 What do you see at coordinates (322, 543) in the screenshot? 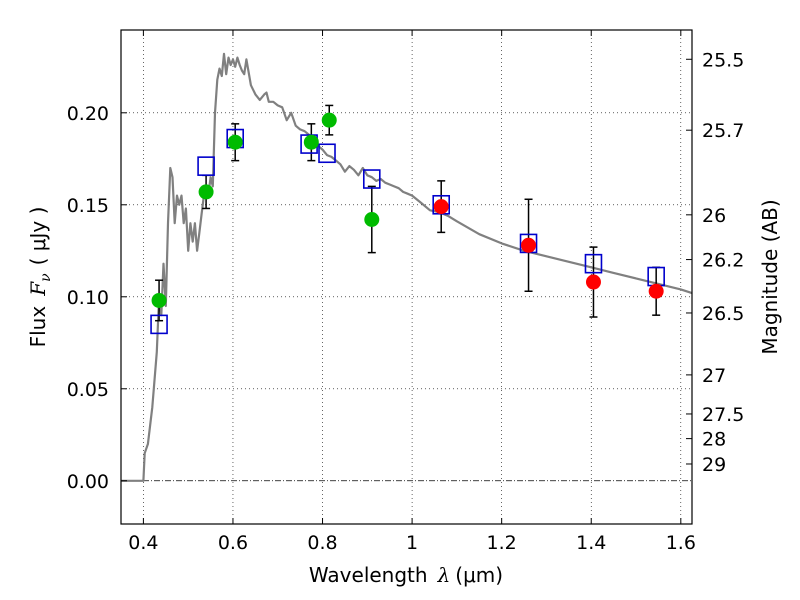
I see `x-tick-label: 0.8` at bounding box center [322, 543].